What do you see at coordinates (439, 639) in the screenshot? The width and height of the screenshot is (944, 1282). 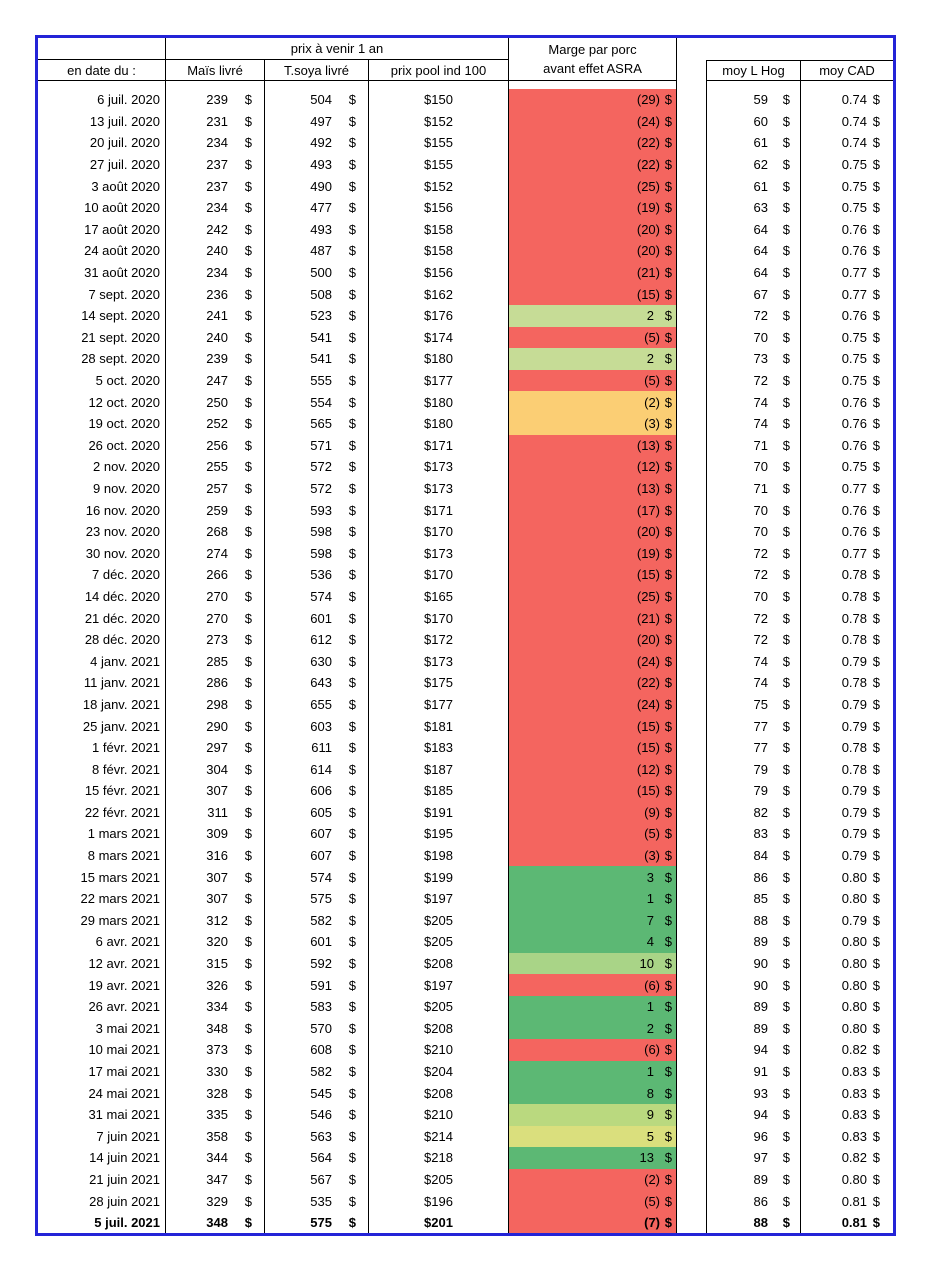 I see `cell-prix-pool: $172` at bounding box center [439, 639].